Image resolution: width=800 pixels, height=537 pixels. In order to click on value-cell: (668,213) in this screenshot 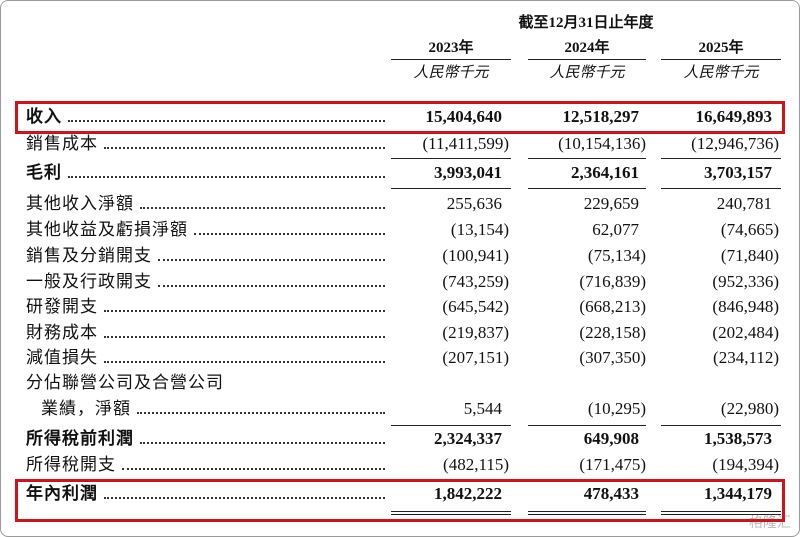, I will do `click(612, 306)`.